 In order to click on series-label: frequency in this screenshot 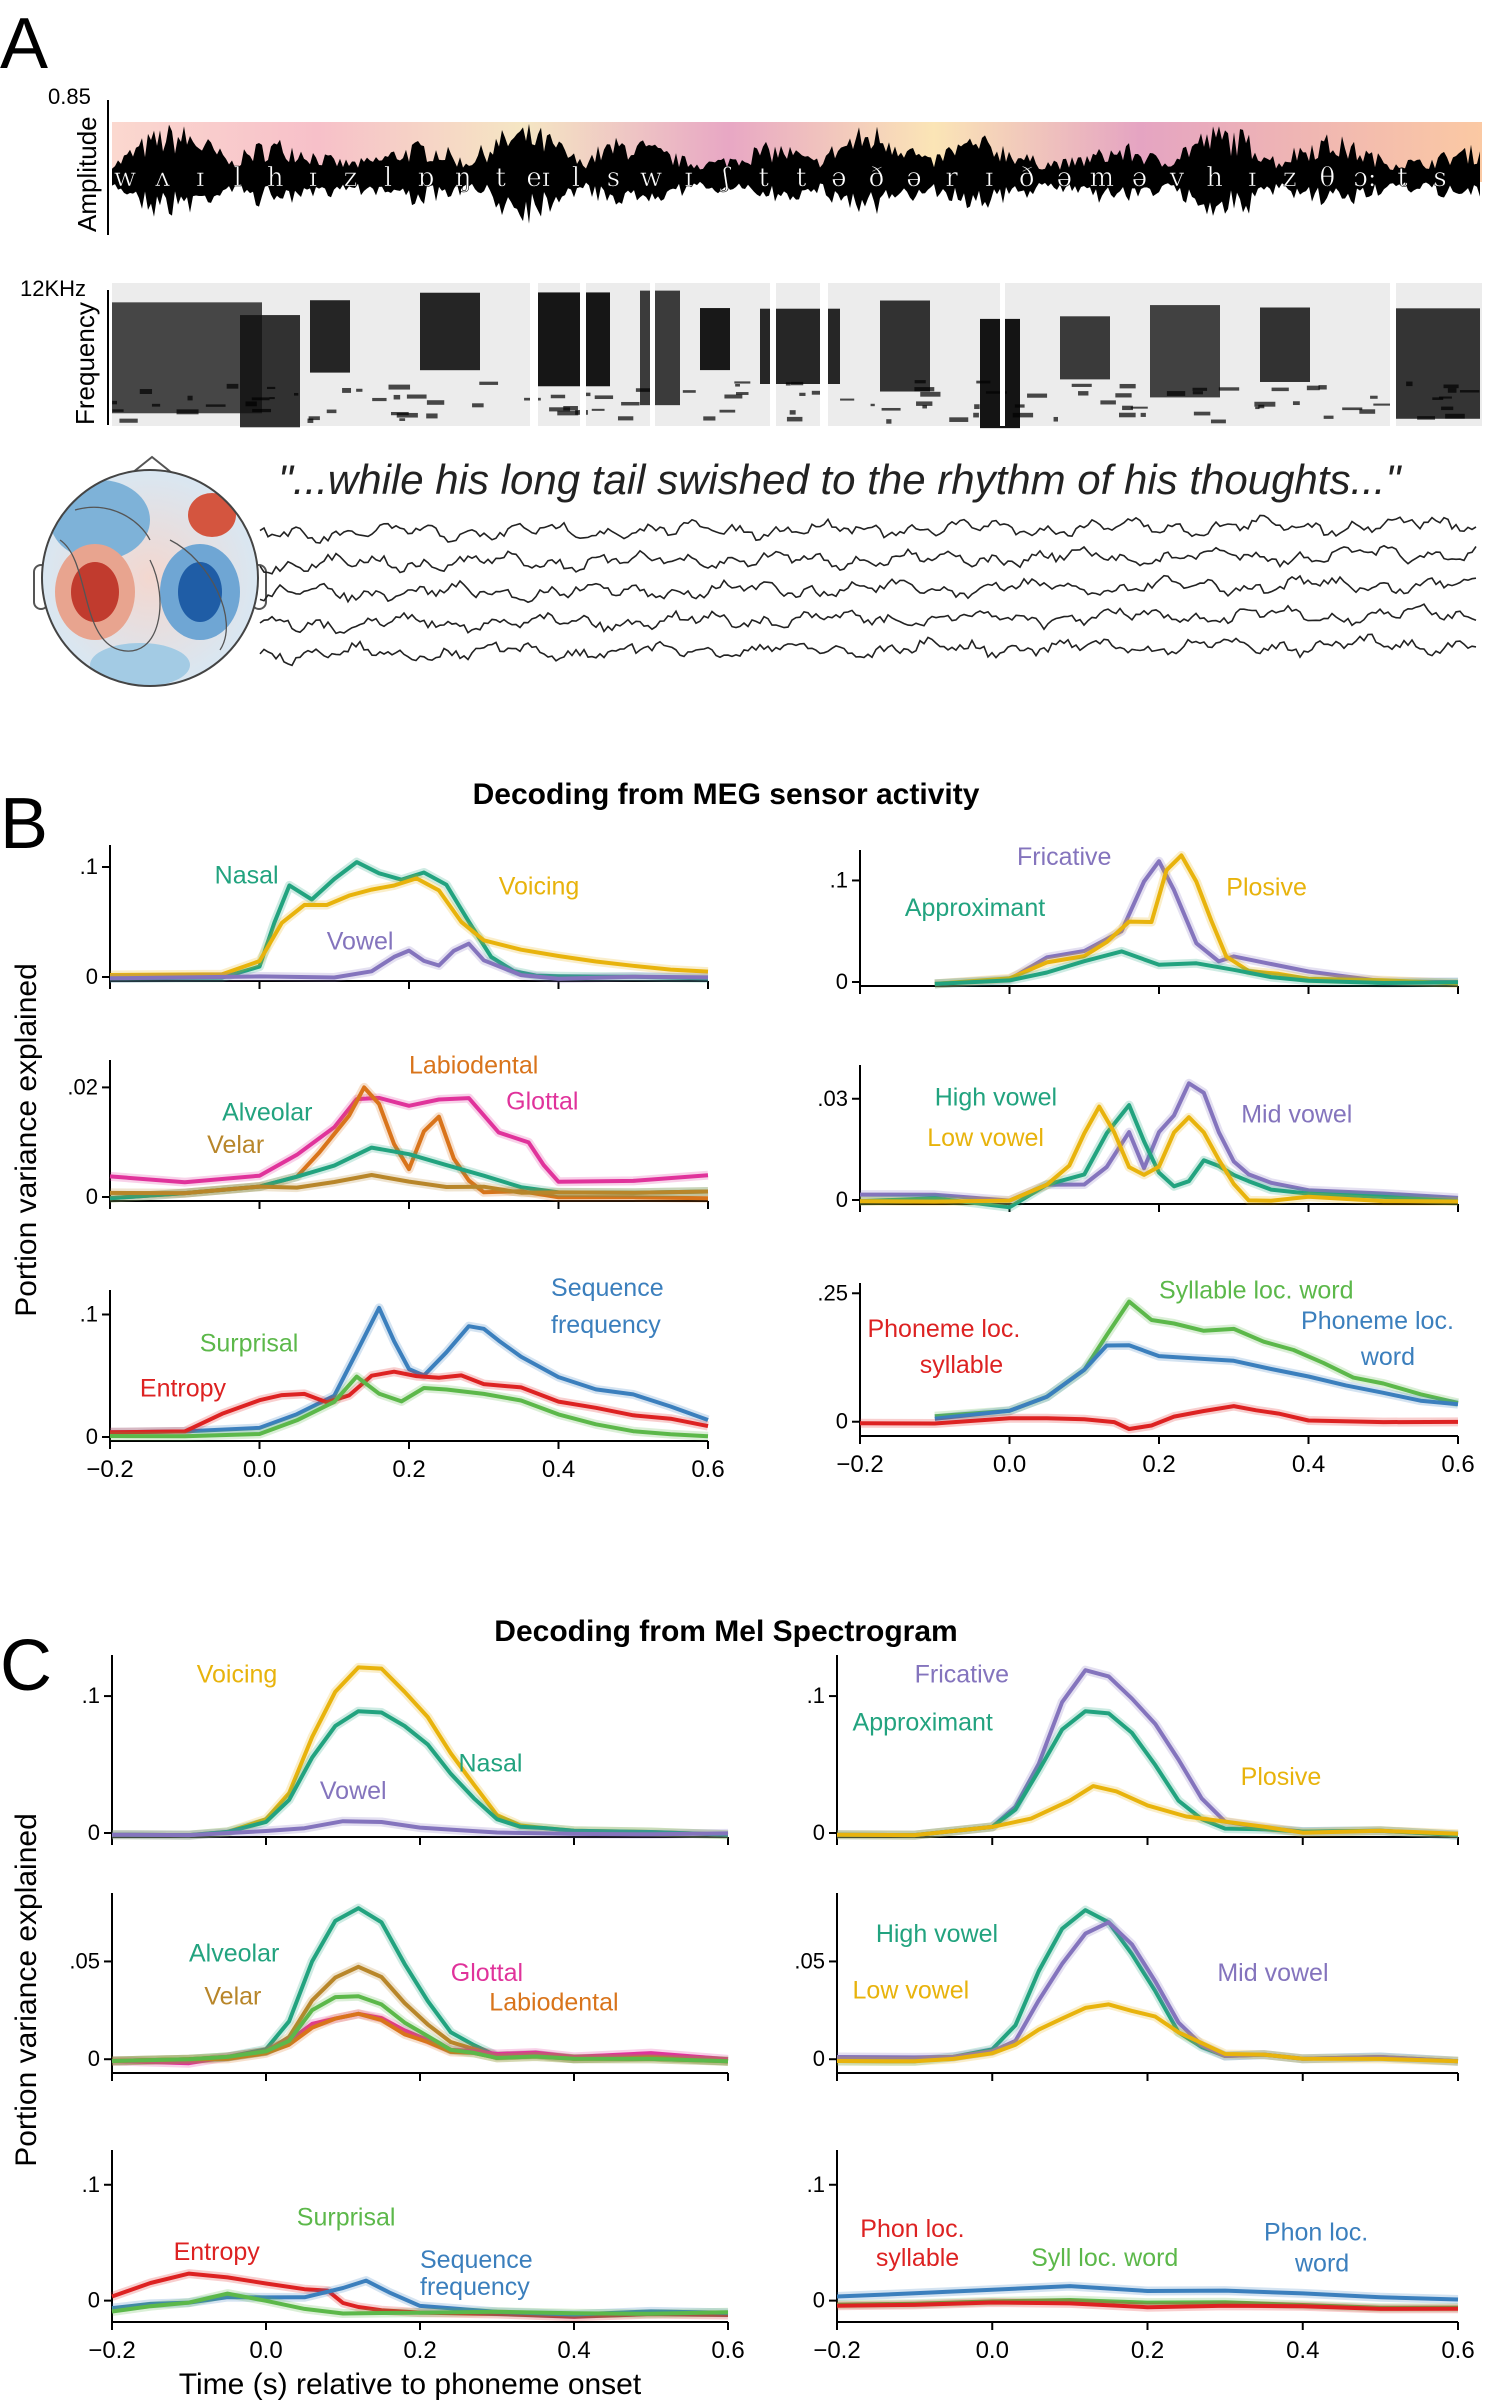, I will do `click(606, 1325)`.